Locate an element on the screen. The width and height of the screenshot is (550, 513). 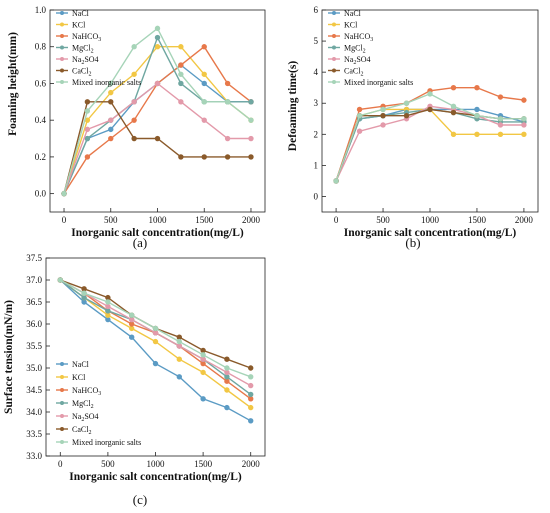
y-tick-label: 0.8 is located at coordinates (41, 47).